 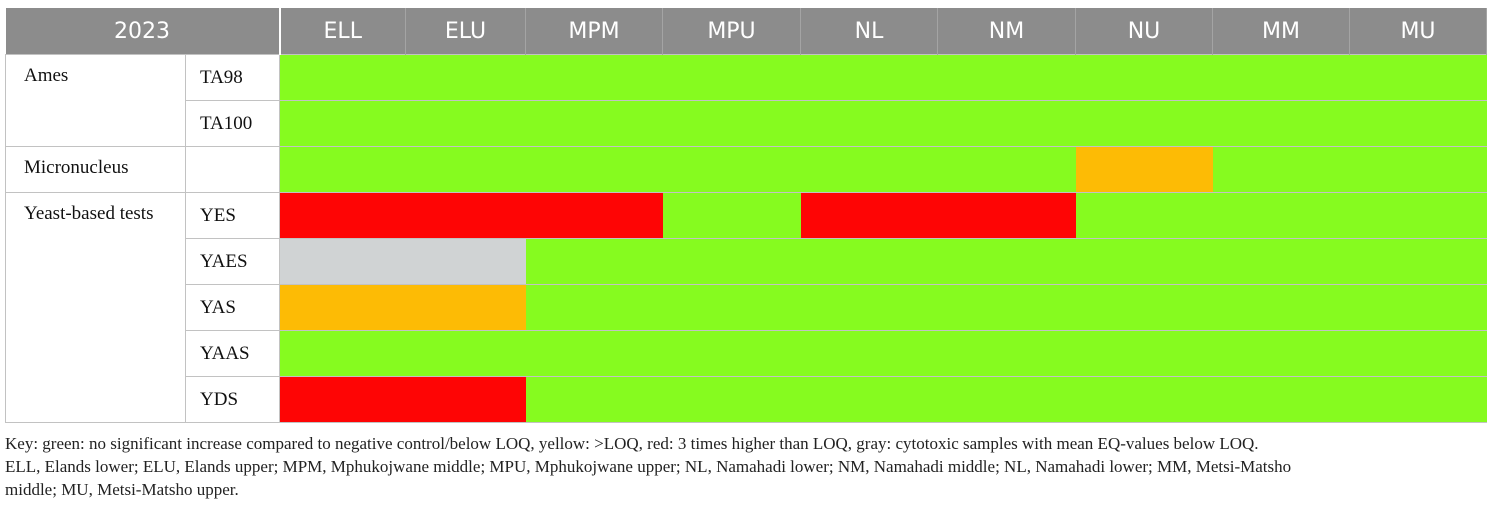 I want to click on test-name: YAES, so click(x=232, y=261).